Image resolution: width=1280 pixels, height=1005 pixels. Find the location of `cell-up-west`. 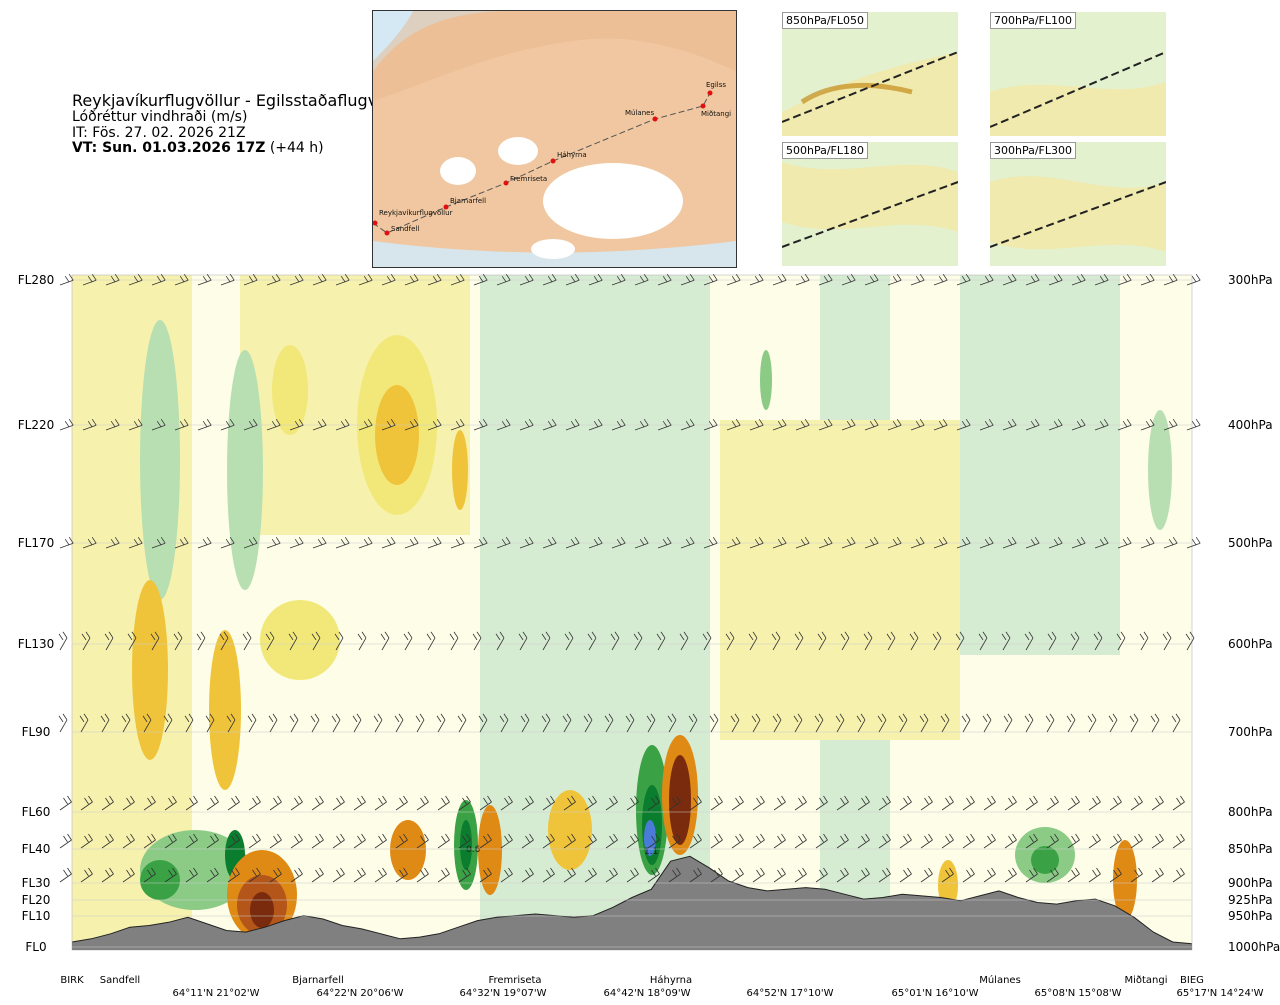

cell-up-west is located at coordinates (245, 470).